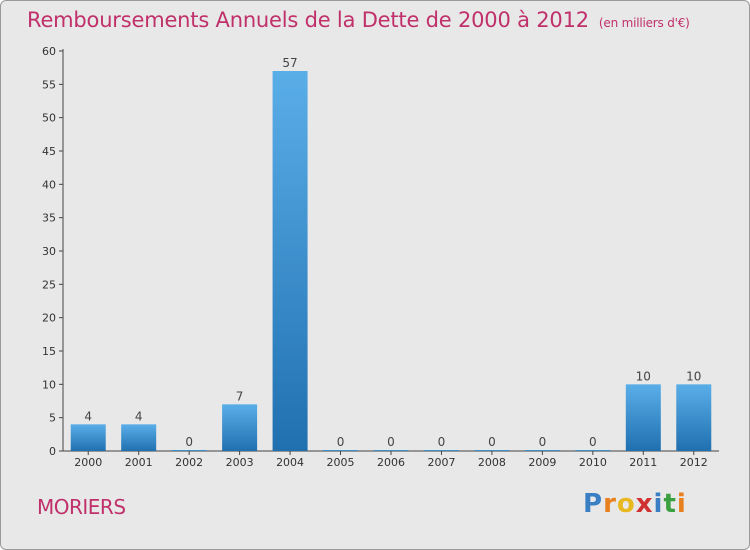 This screenshot has height=550, width=750. I want to click on y-tick-label: 60, so click(49, 51).